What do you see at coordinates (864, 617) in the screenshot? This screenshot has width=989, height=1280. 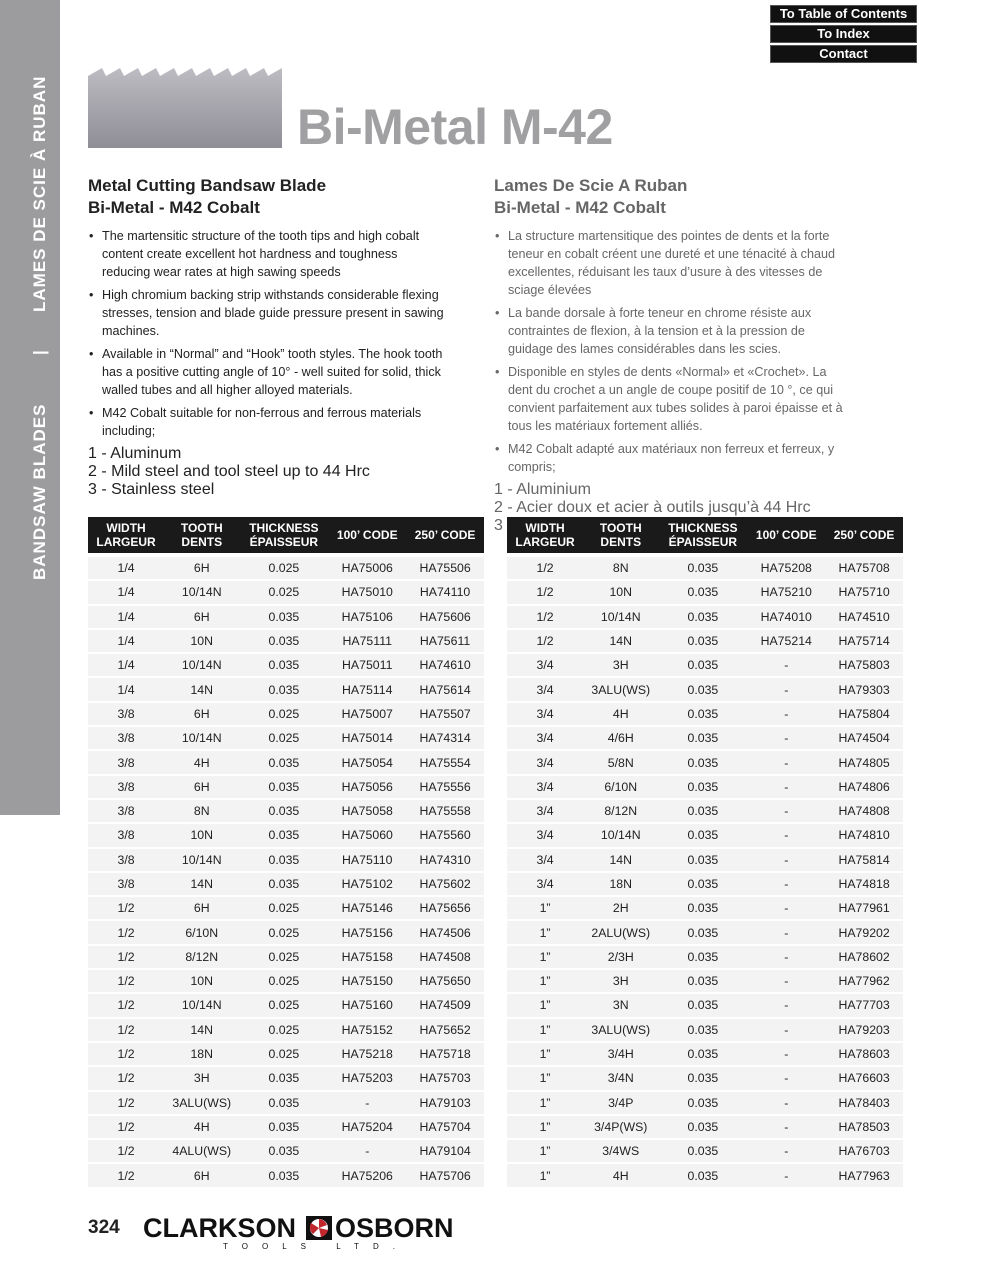 I see `table-cell: HA74510` at bounding box center [864, 617].